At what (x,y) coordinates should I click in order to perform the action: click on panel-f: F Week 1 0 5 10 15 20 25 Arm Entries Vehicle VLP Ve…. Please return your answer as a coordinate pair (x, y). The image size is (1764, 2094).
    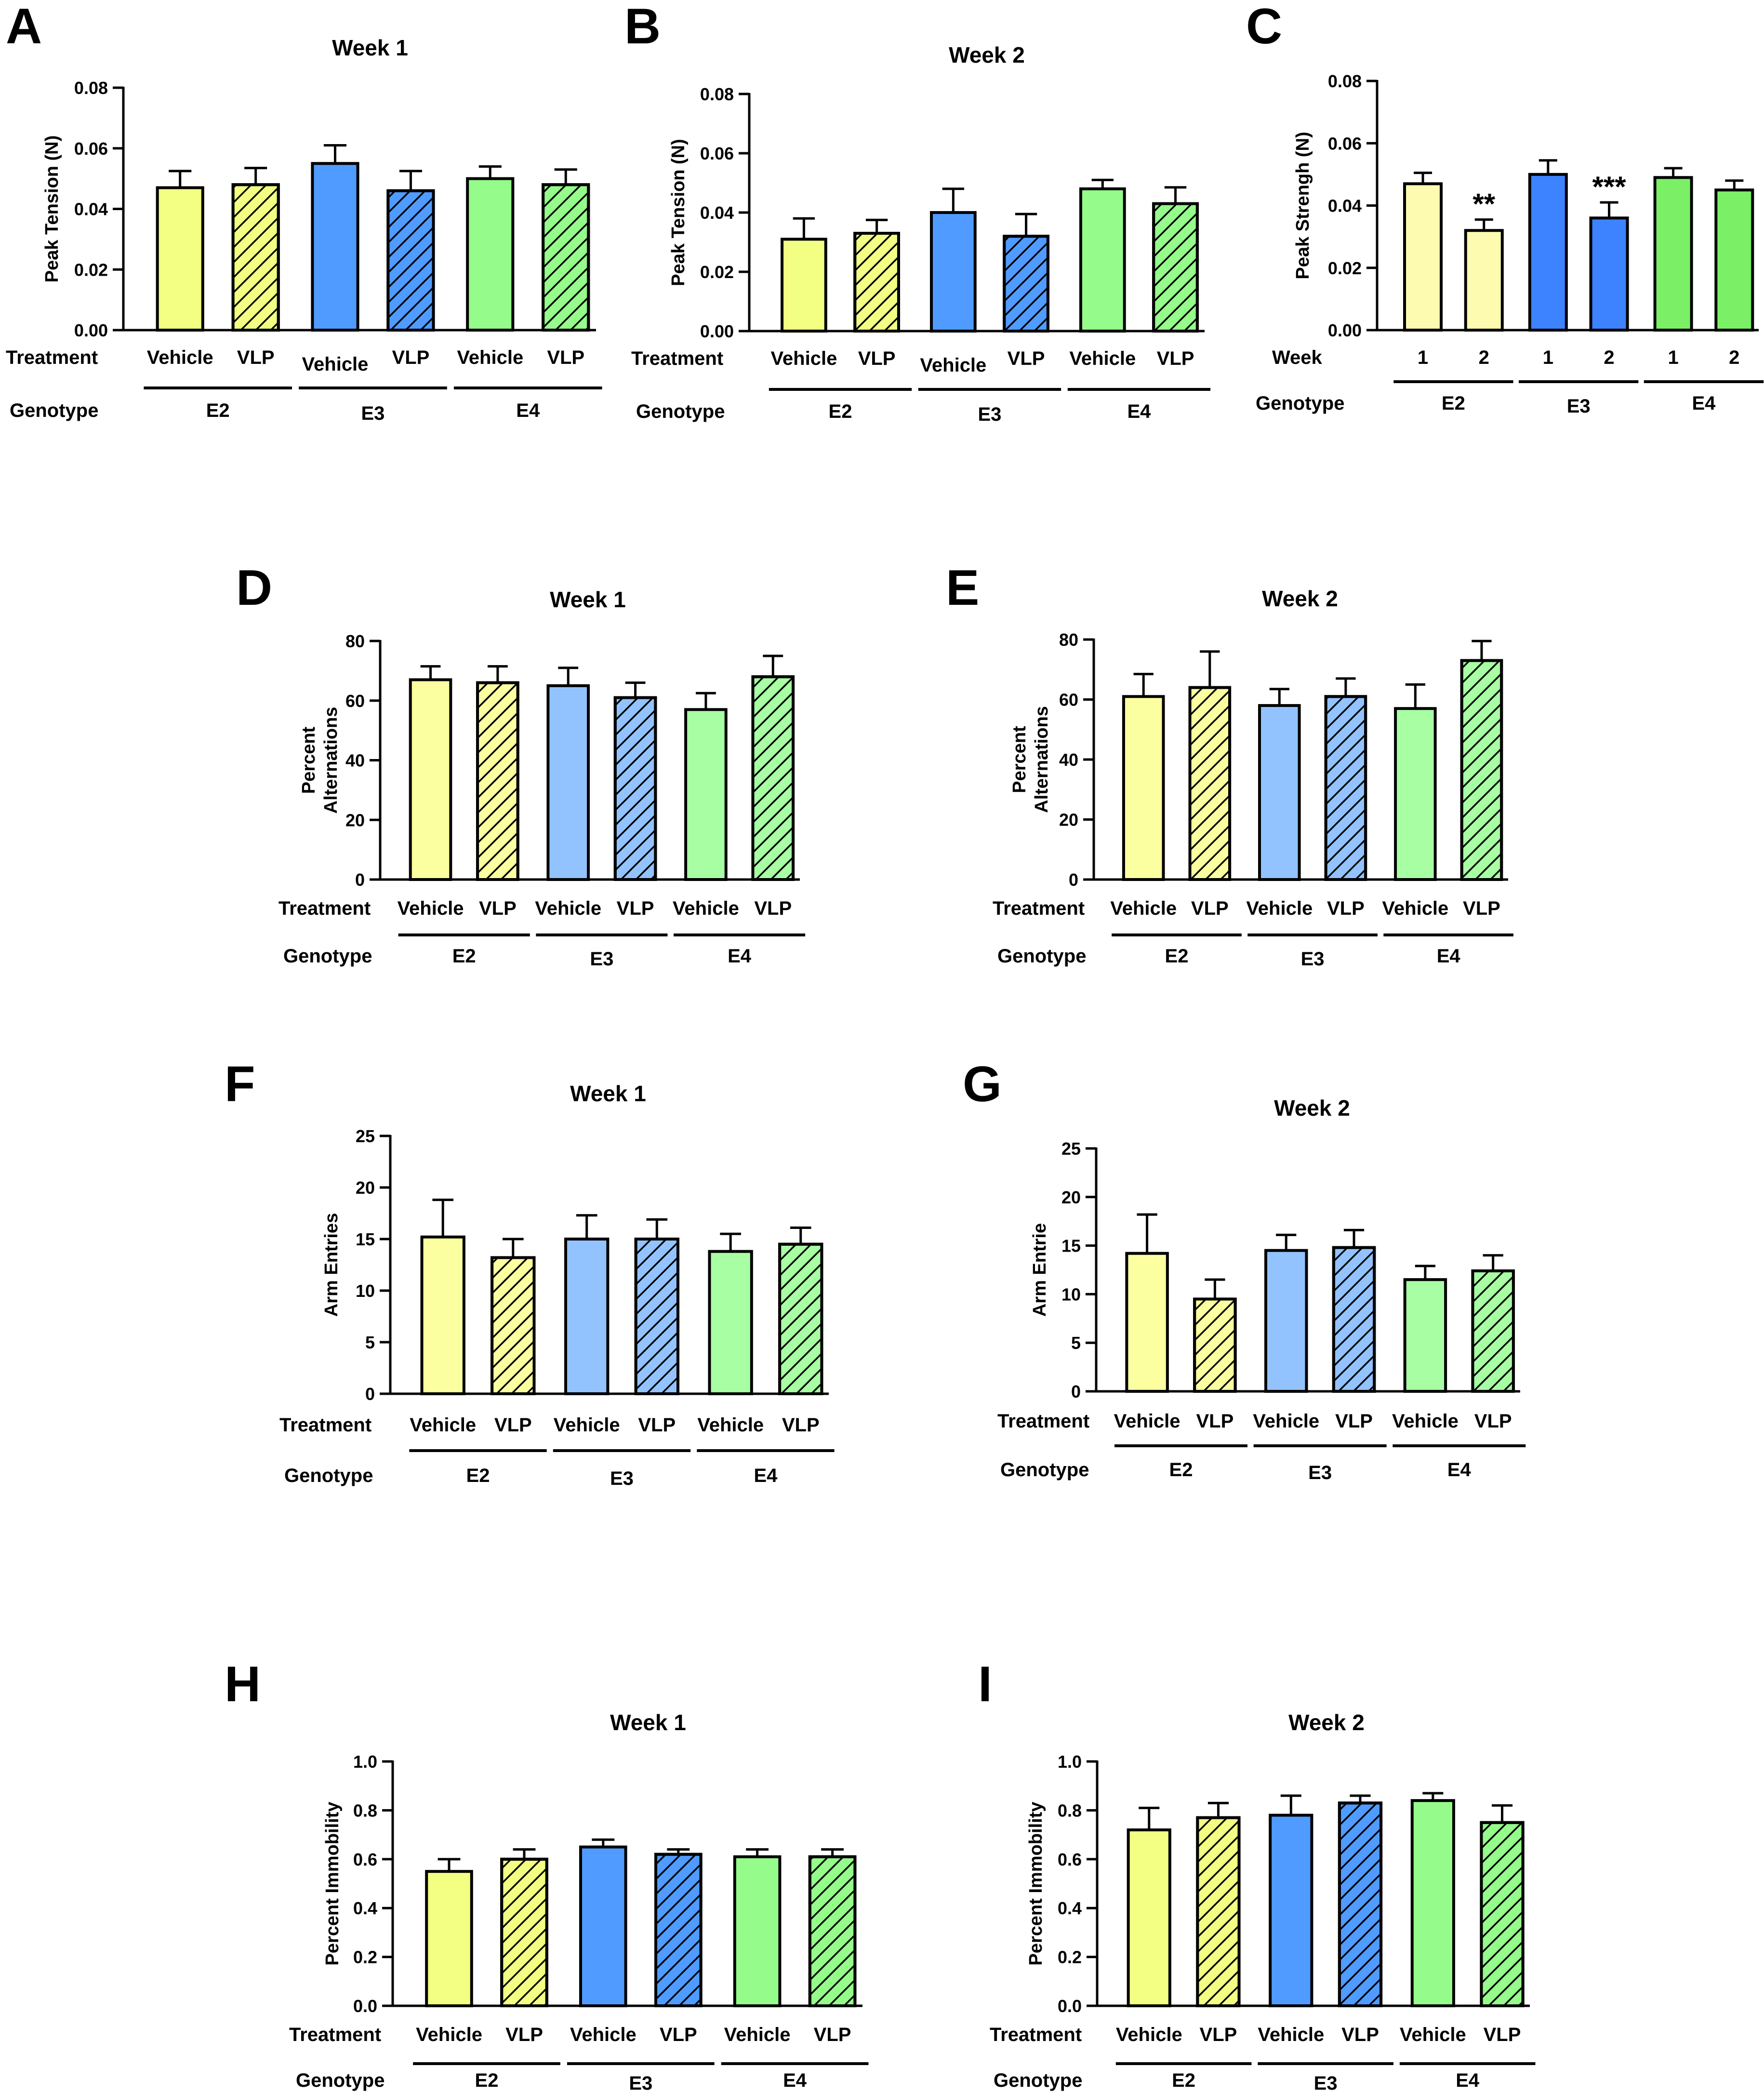
    Looking at the image, I should click on (530, 1272).